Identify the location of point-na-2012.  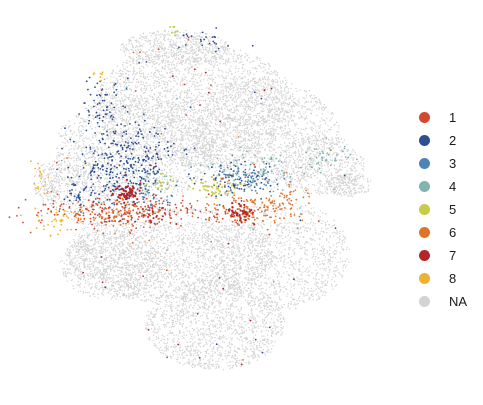
(144, 76).